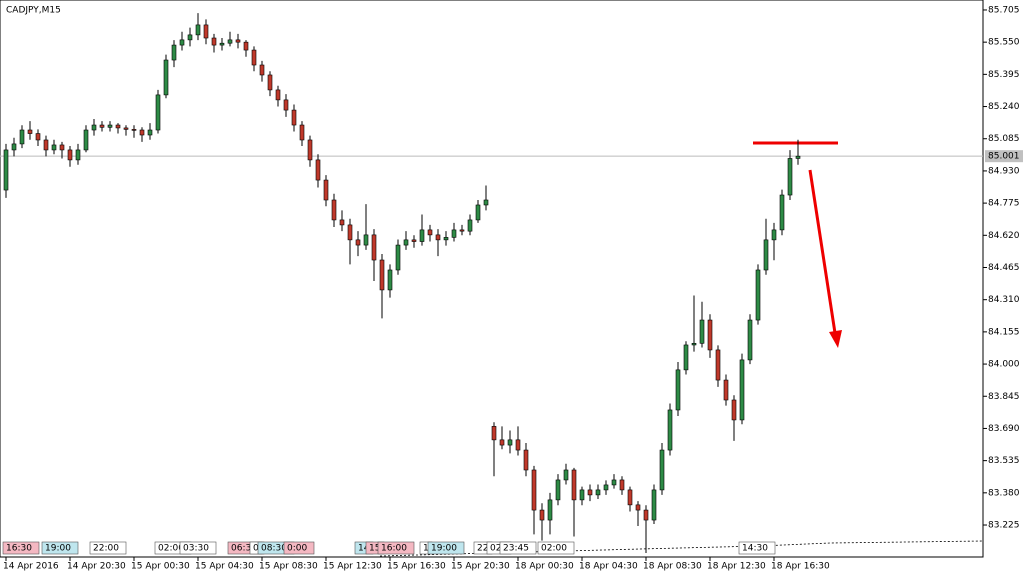 This screenshot has width=1033, height=578. What do you see at coordinates (33, 11) in the screenshot?
I see `chart-title: CADJPY,M15` at bounding box center [33, 11].